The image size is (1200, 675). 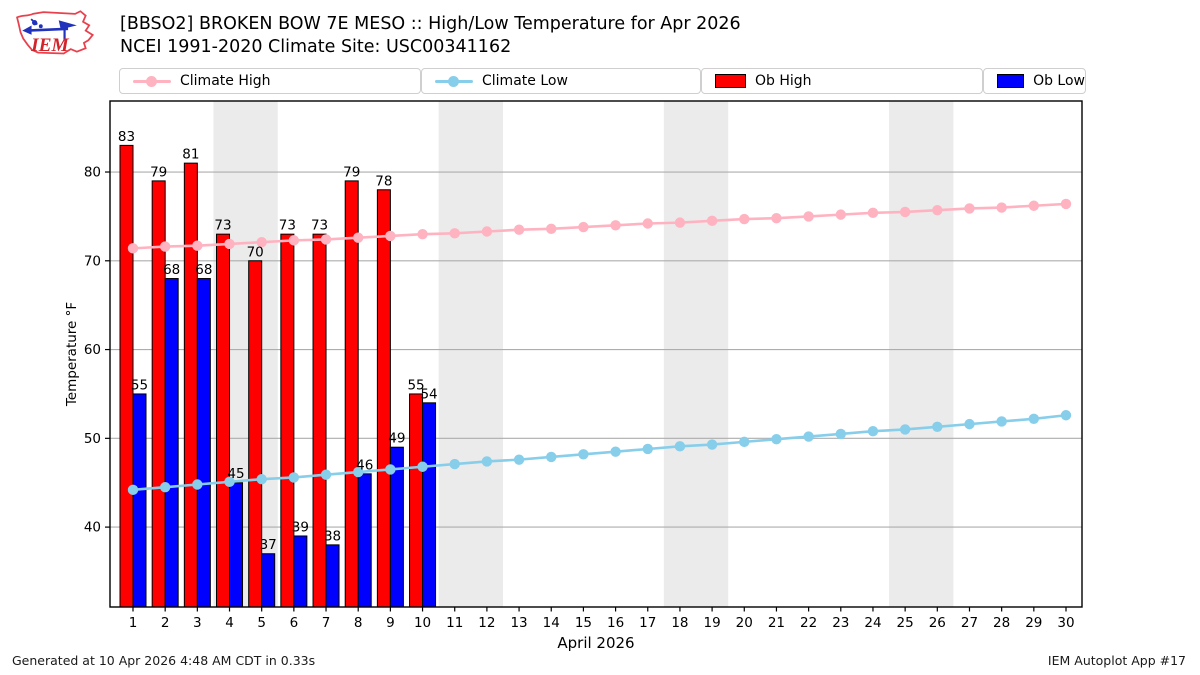 I want to click on y-tick-label: 40, so click(x=92, y=528).